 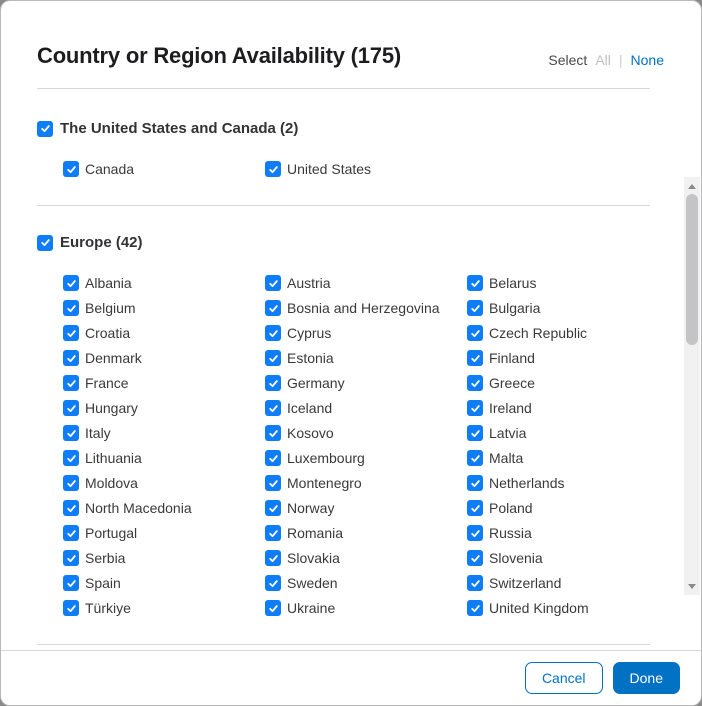 What do you see at coordinates (568, 583) in the screenshot?
I see `country-row: Switzerland` at bounding box center [568, 583].